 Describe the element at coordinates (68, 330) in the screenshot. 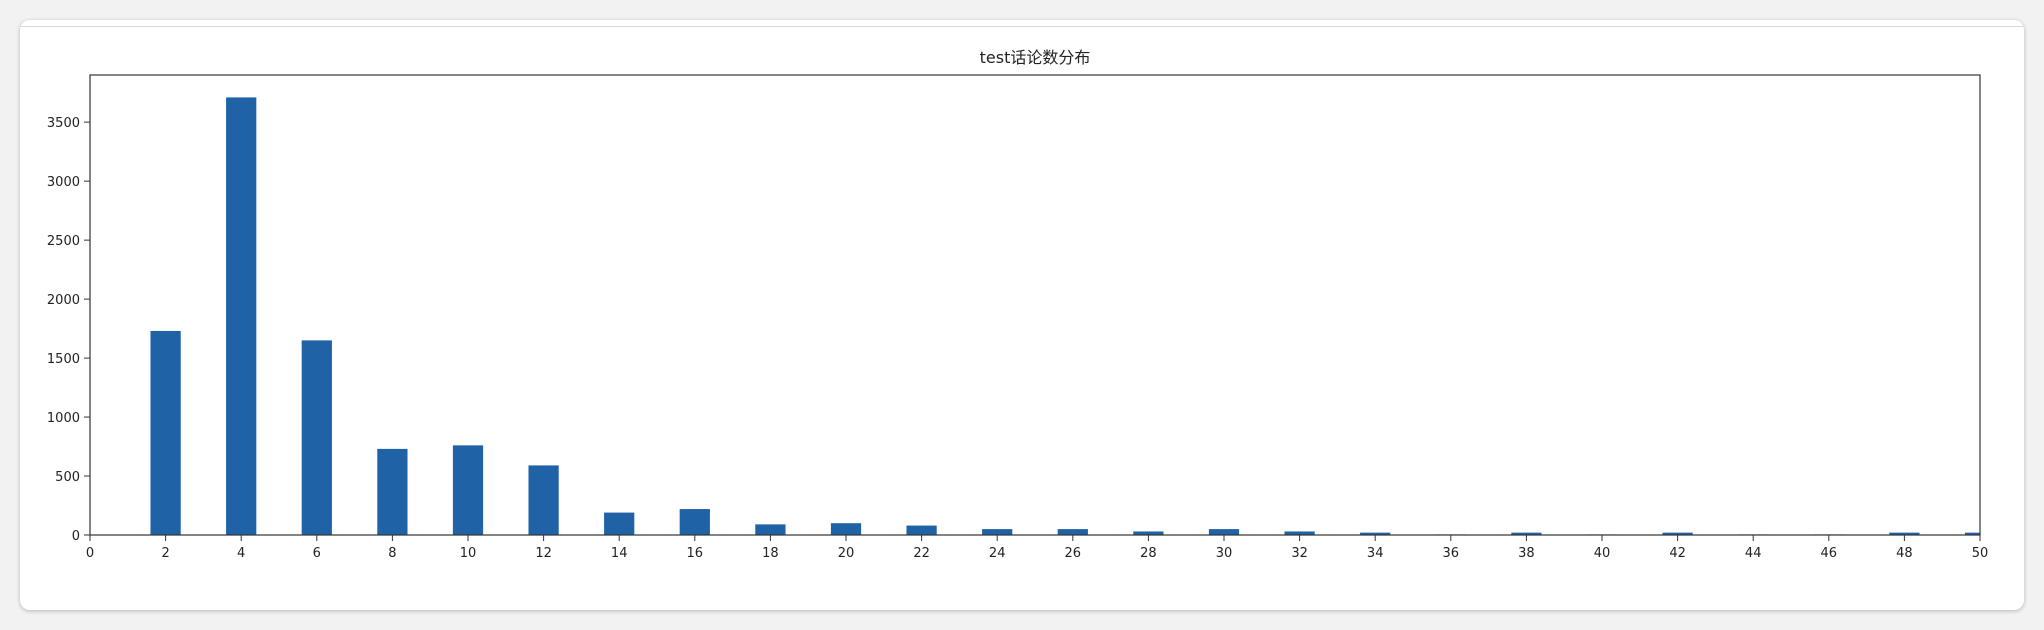

I see `y-axis-ticks: 0 500 1000 1500 2000 2500 3000 3500` at that location.